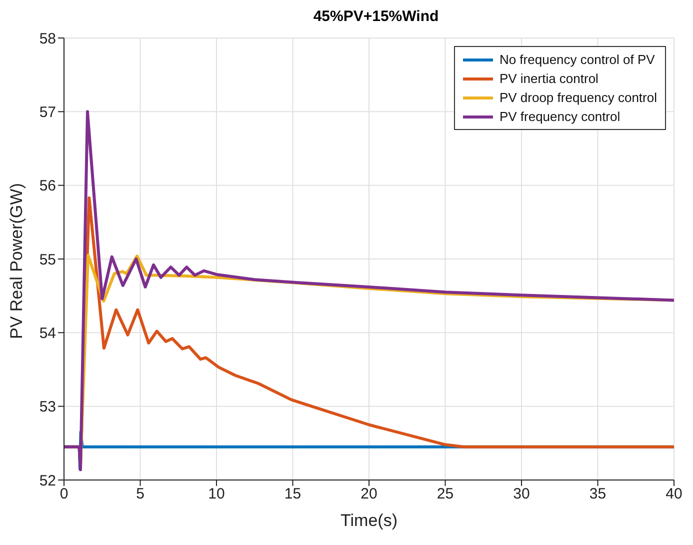  Describe the element at coordinates (445, 494) in the screenshot. I see `x-tick-label: 25` at that location.